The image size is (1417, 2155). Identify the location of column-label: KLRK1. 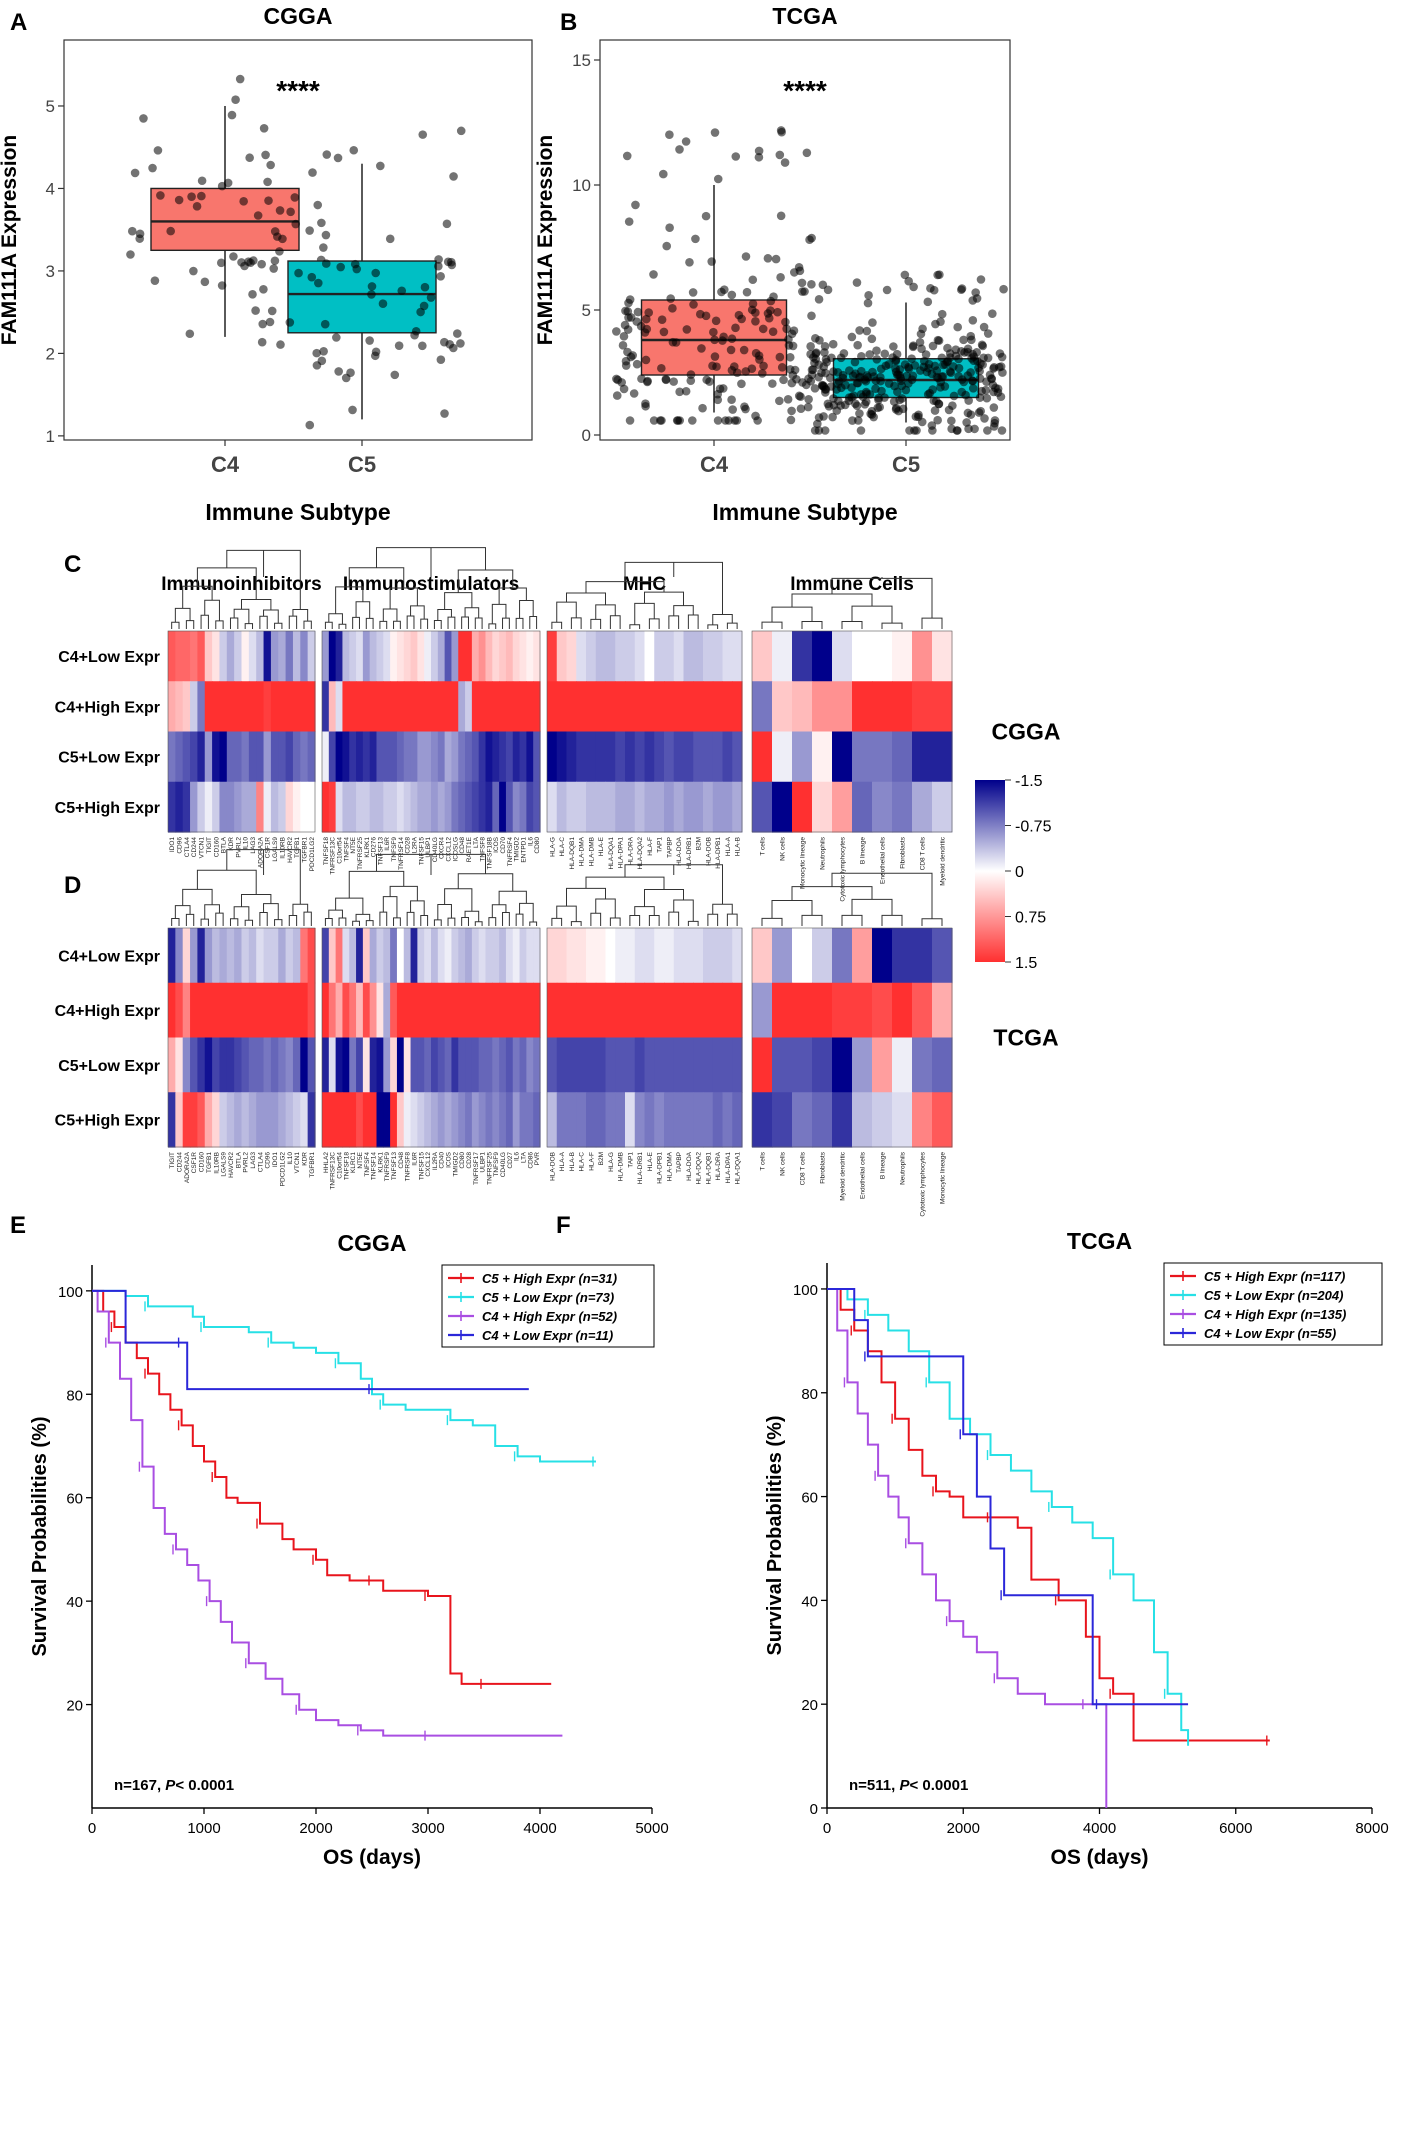
(367, 847).